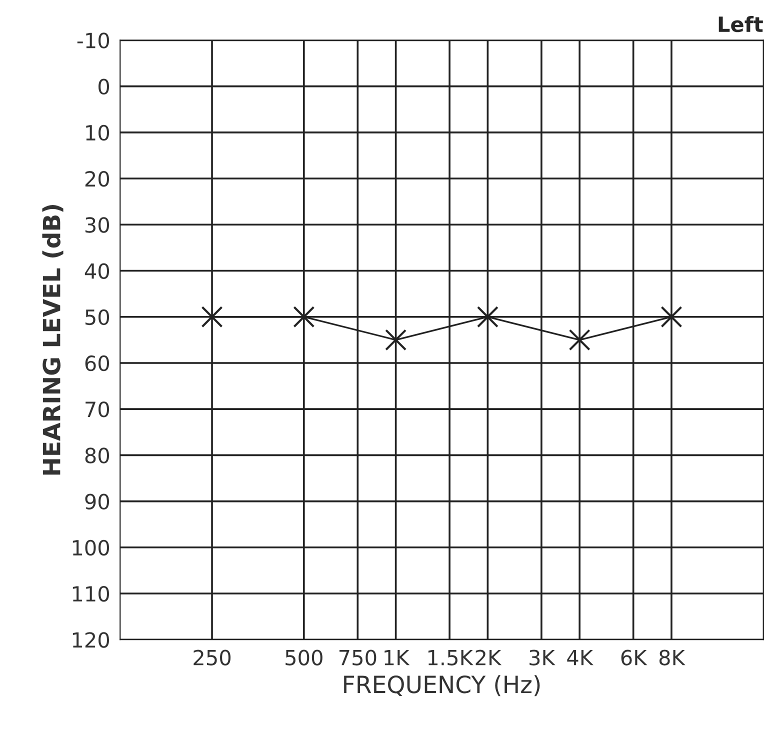  Describe the element at coordinates (97, 502) in the screenshot. I see `y-tick-label: 90` at that location.